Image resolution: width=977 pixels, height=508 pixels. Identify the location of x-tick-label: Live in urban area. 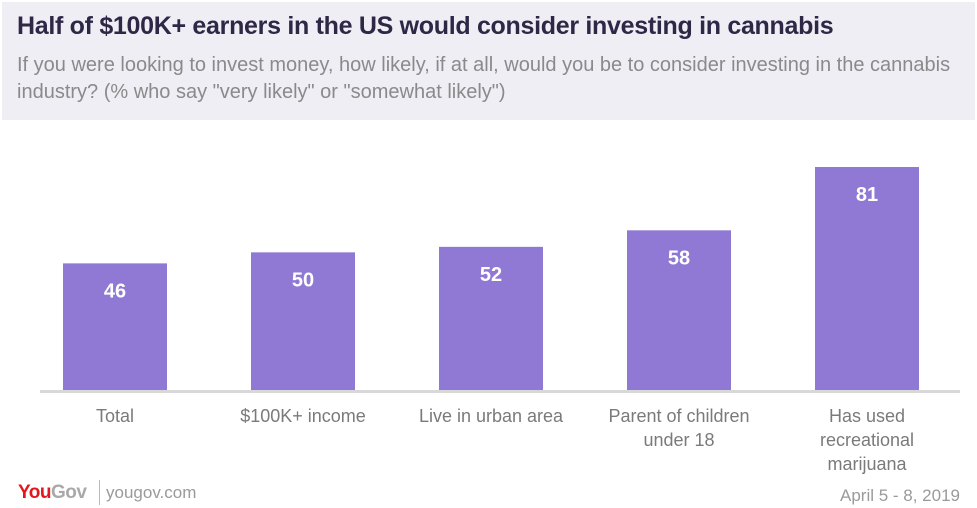
(491, 416).